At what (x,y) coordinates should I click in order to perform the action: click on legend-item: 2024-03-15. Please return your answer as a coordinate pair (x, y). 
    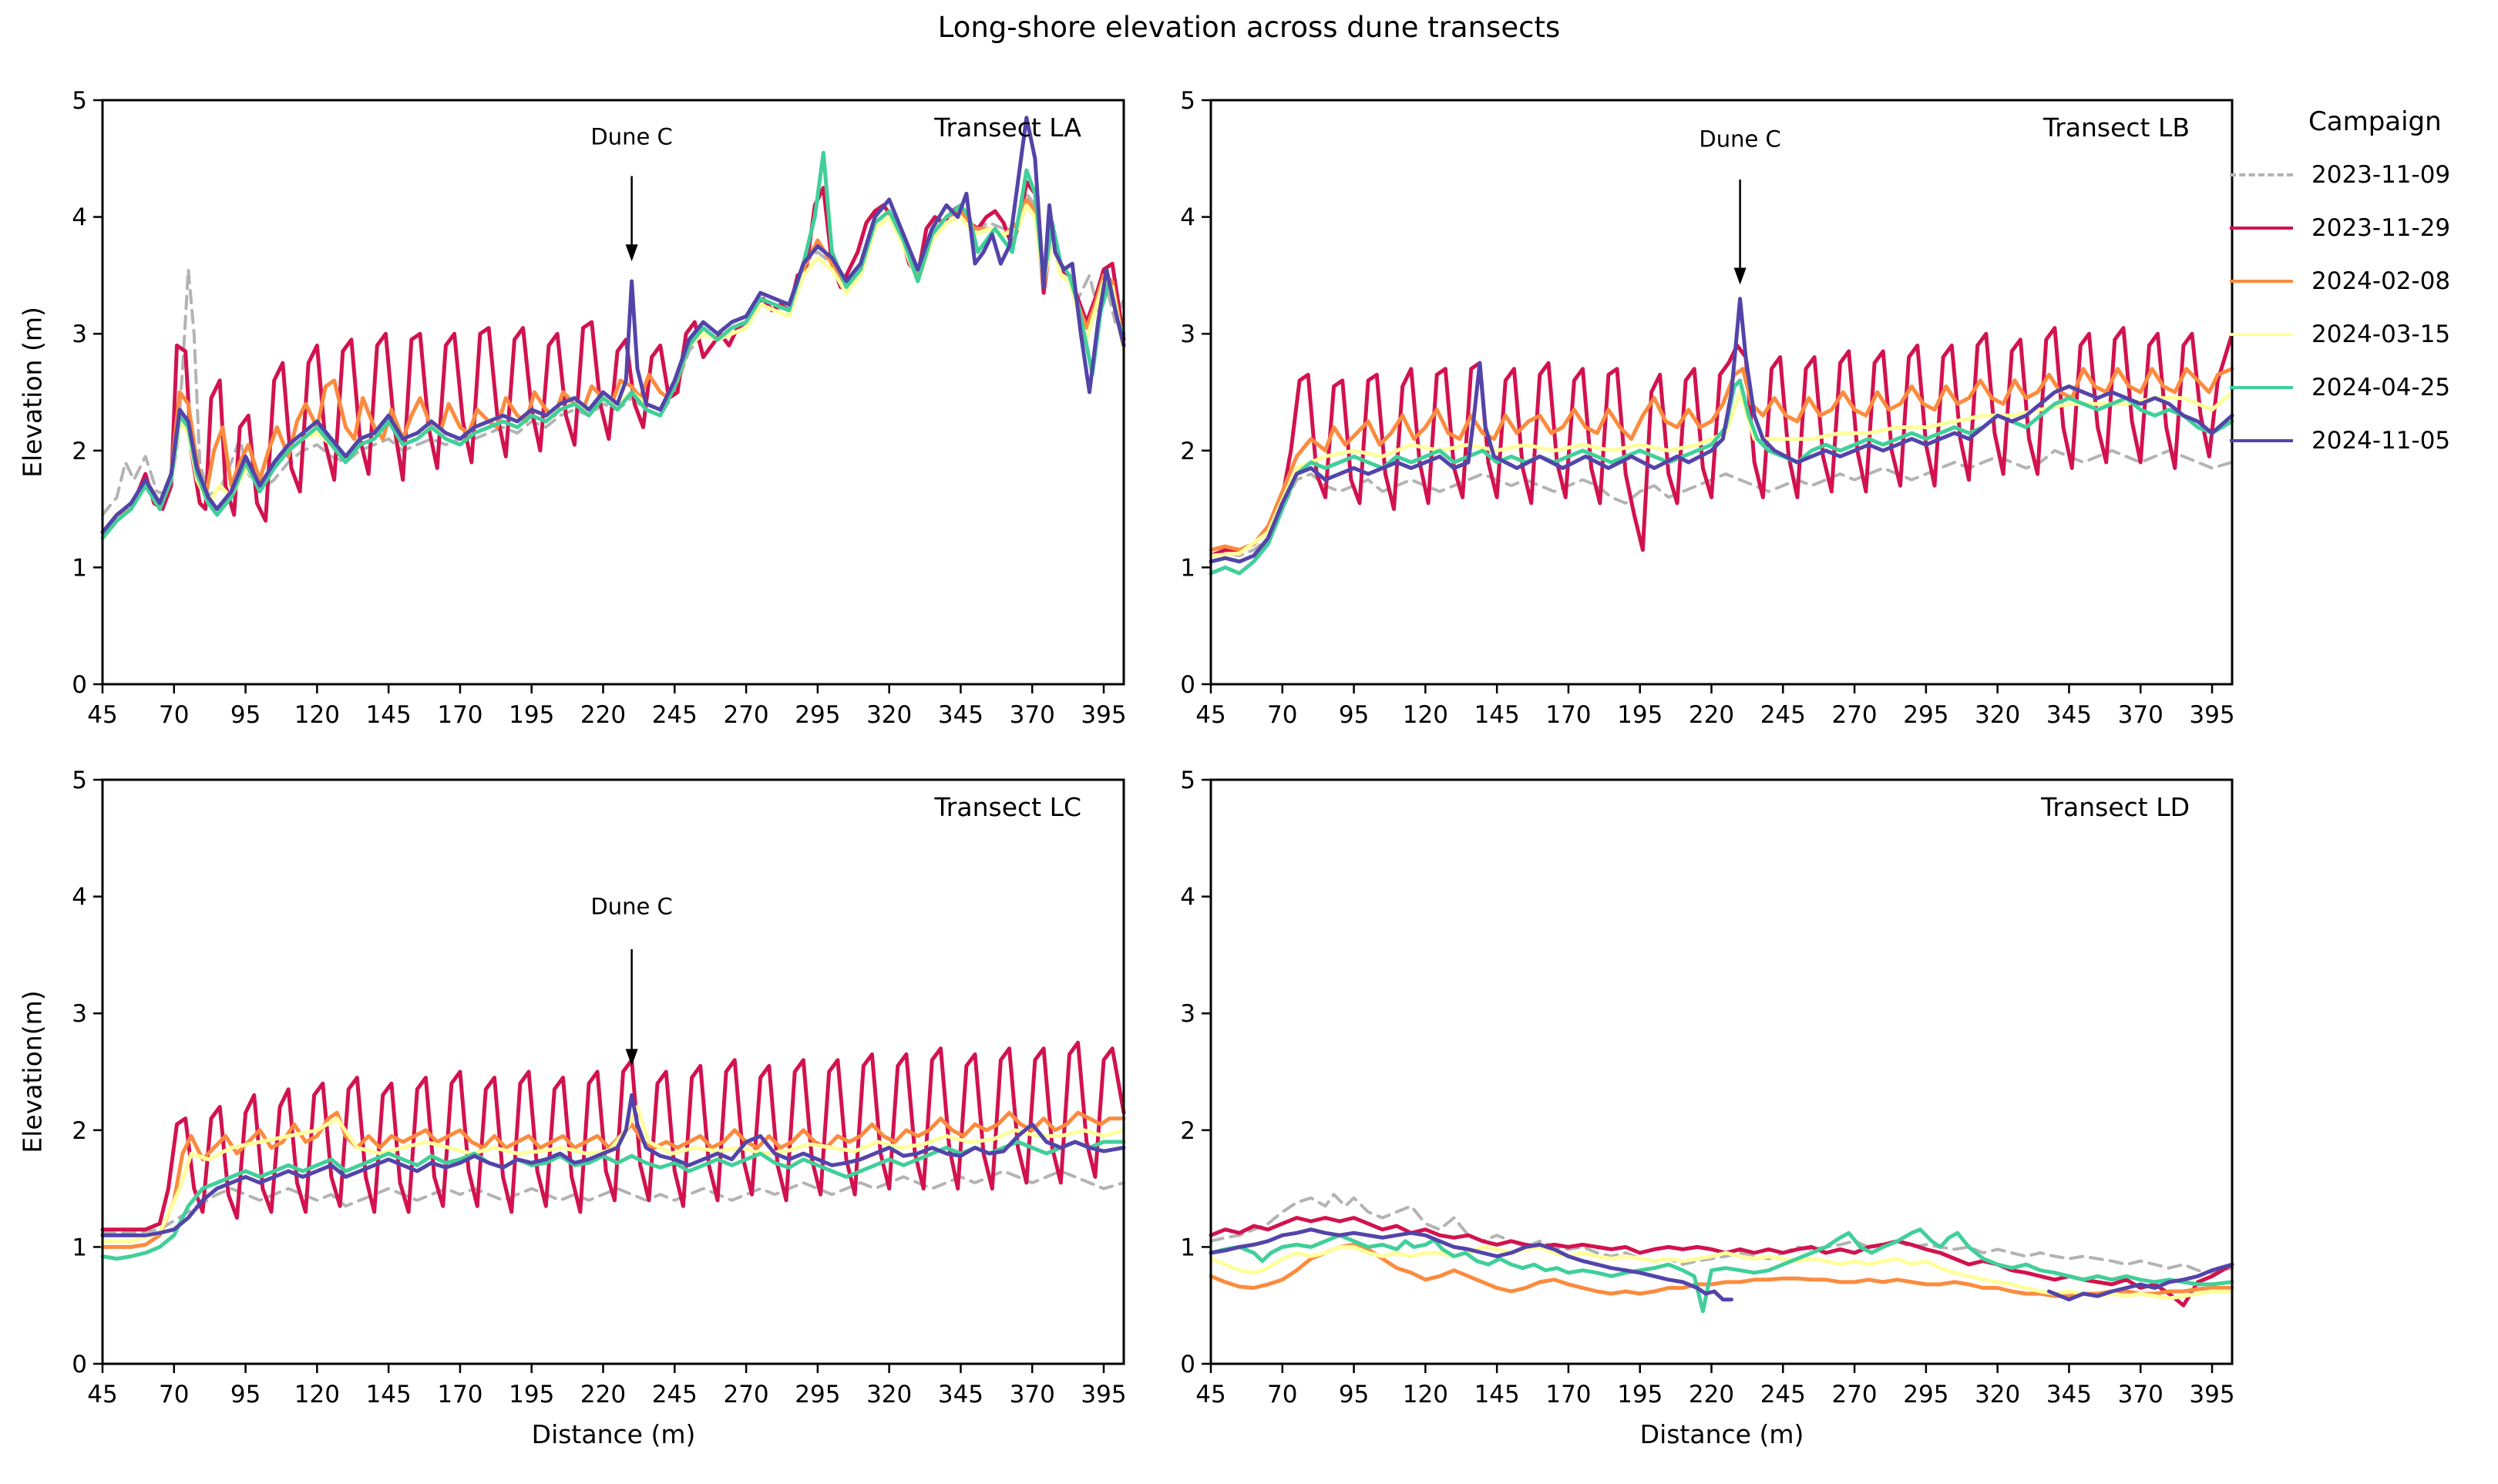
    Looking at the image, I should click on (2340, 334).